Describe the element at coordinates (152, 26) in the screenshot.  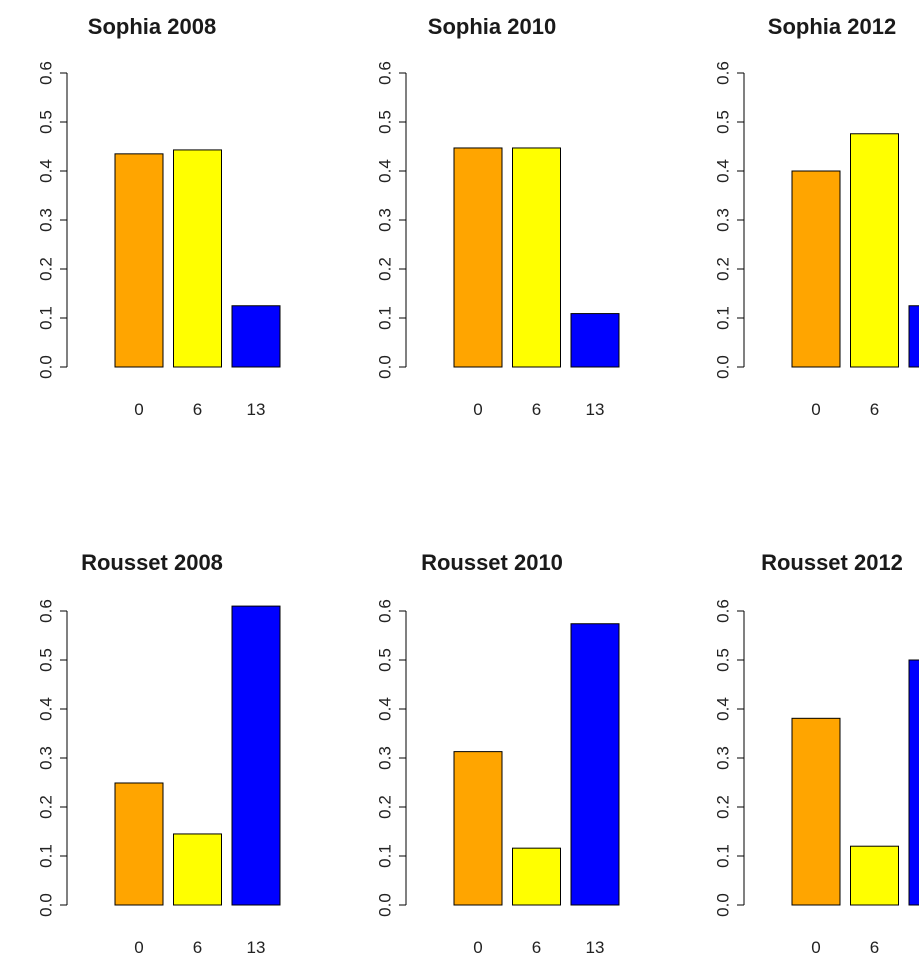
I see `panel-title: Sophia 2008` at that location.